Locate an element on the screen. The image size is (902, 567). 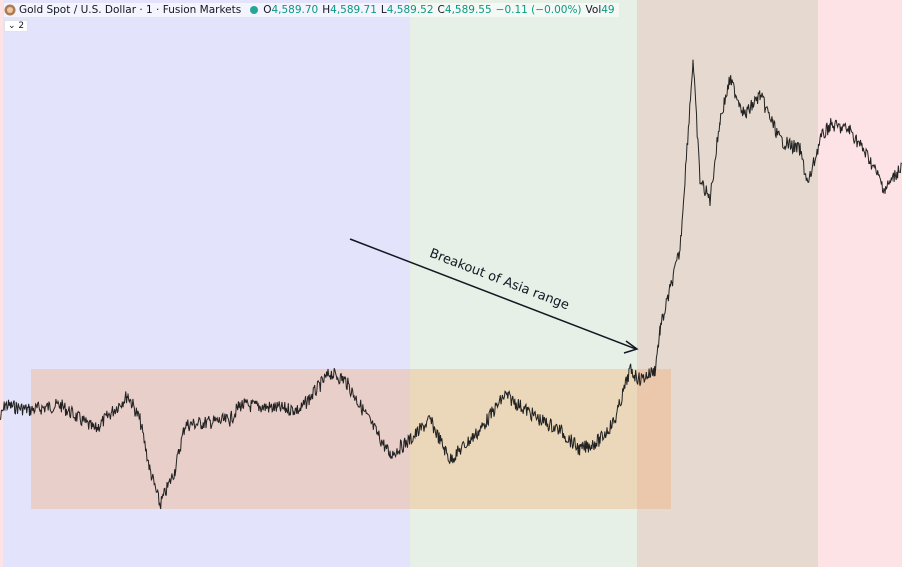
ohlc-label: O is located at coordinates (267, 10).